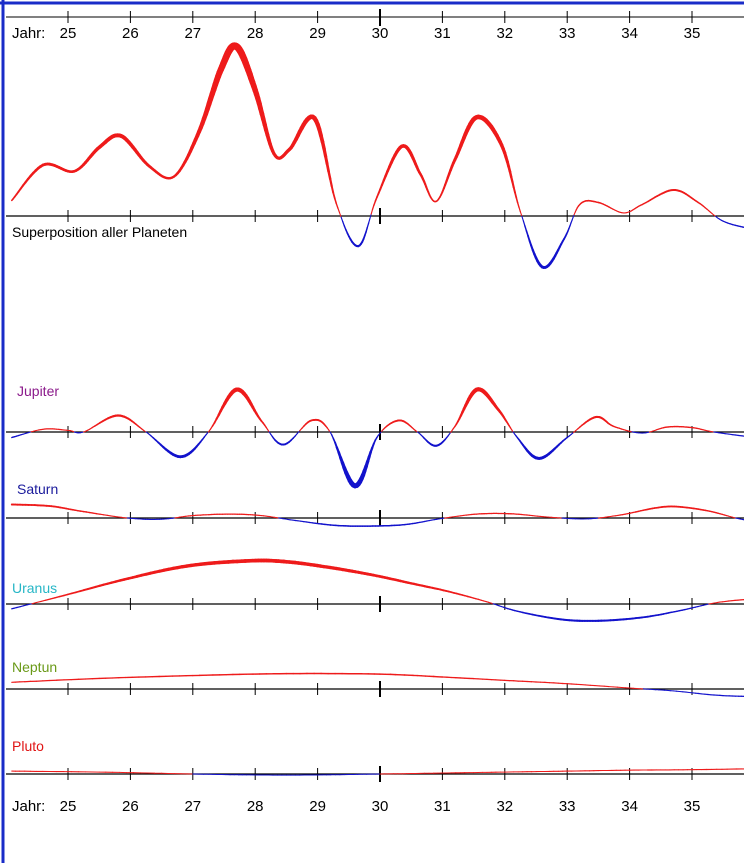 This screenshot has width=744, height=863. I want to click on top-axis-tick-label: 29, so click(317, 33).